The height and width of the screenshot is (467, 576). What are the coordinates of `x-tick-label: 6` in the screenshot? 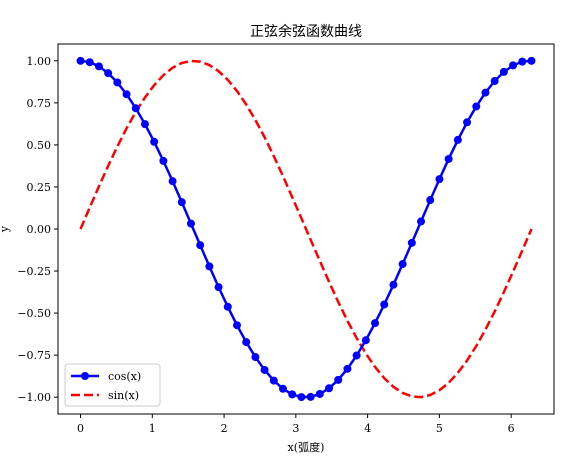 It's located at (511, 428).